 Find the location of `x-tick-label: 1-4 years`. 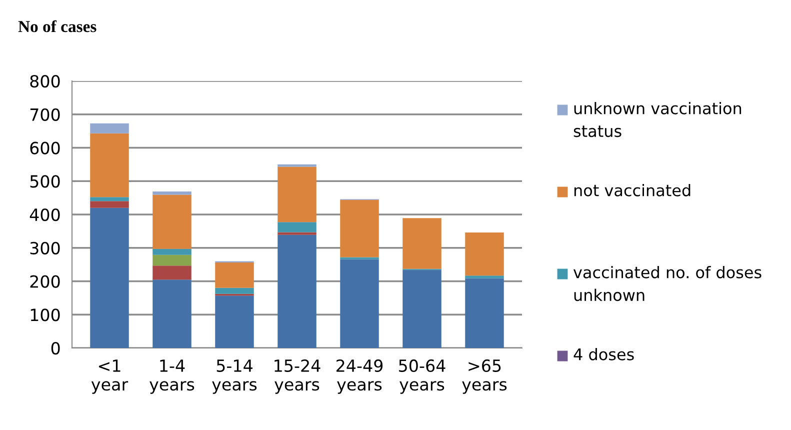

x-tick-label: 1-4 years is located at coordinates (172, 377).